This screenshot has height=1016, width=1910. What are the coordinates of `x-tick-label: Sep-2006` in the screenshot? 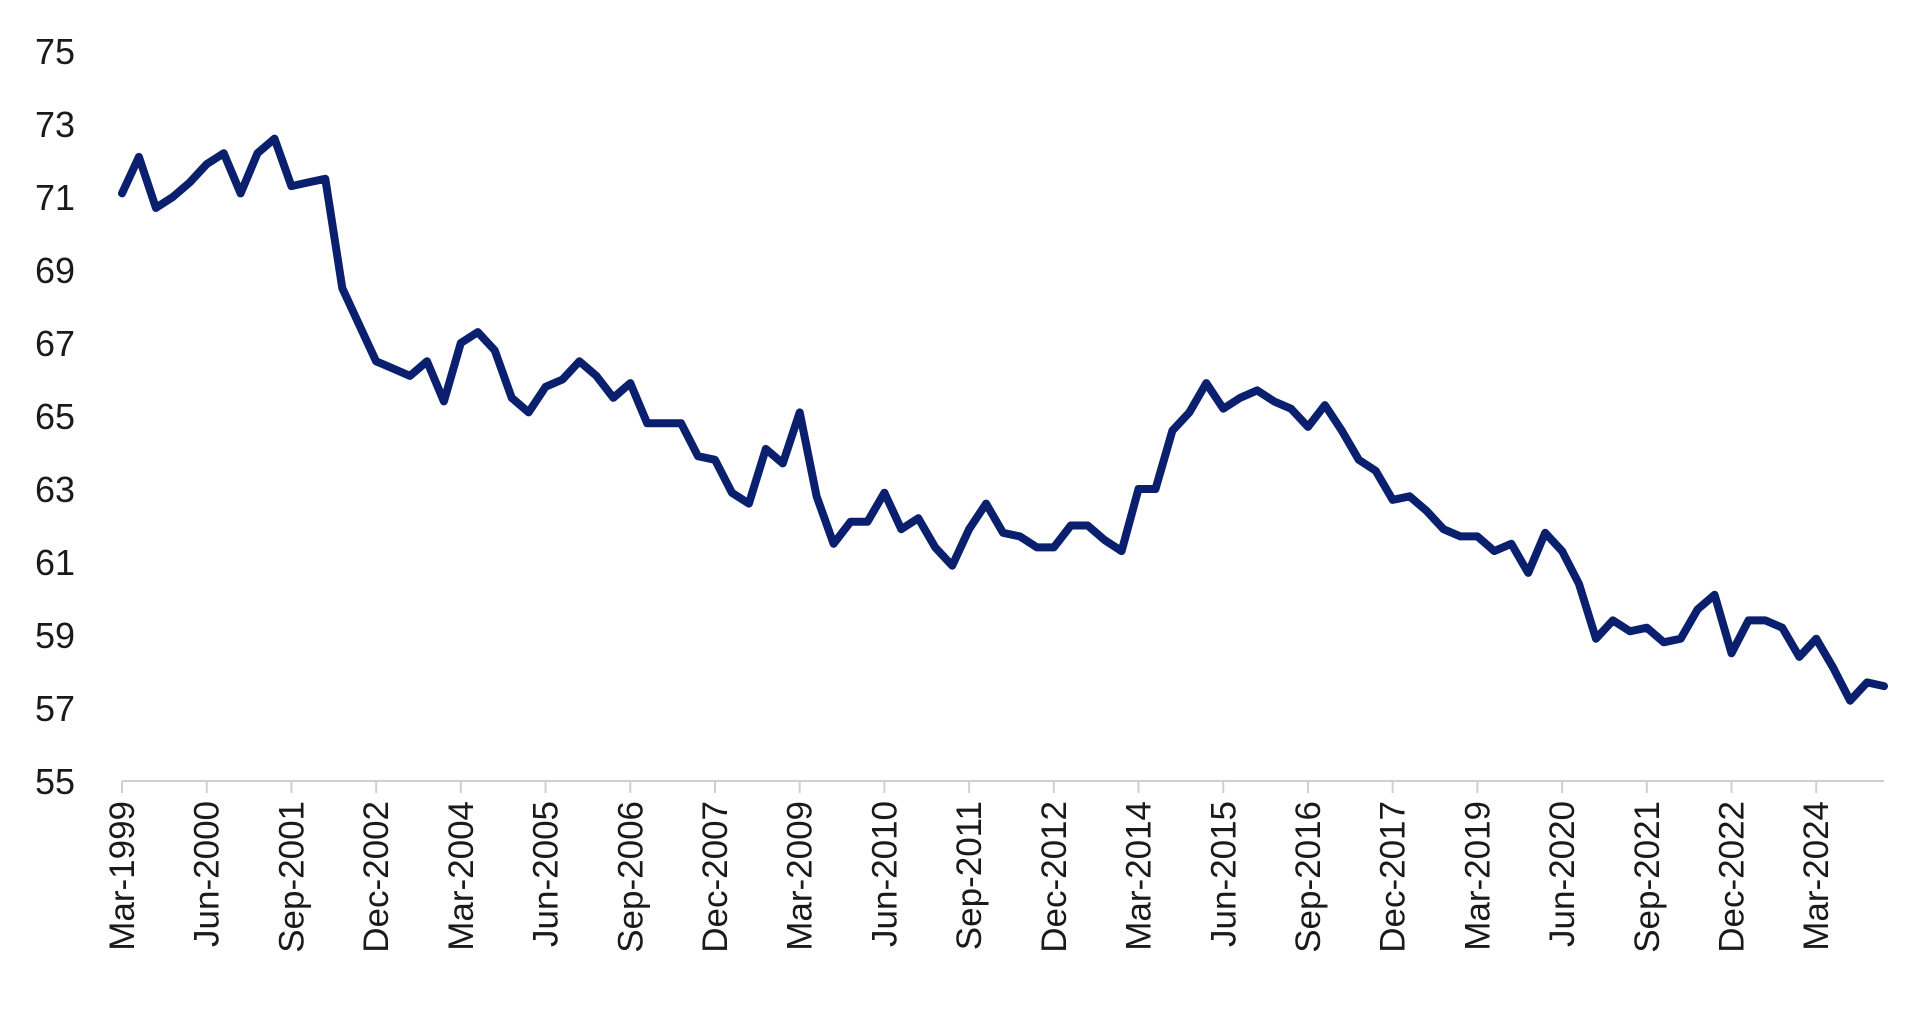 It's located at (630, 877).